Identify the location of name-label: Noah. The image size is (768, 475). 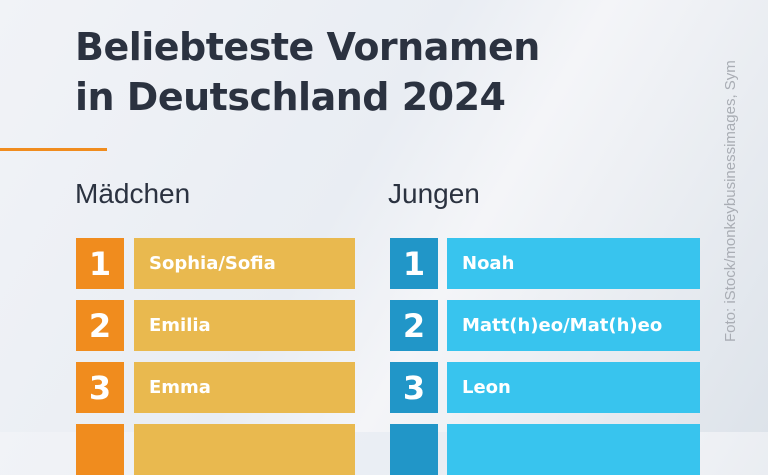
(573, 263).